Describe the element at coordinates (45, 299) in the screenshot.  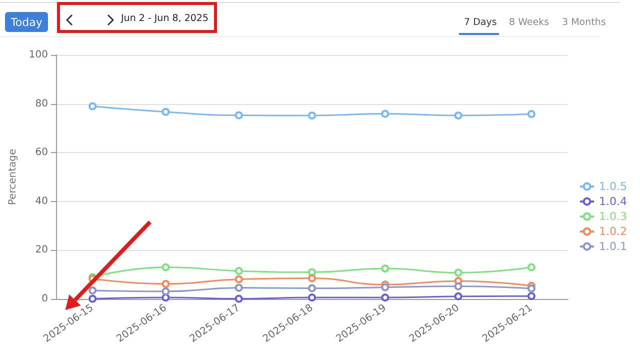
I see `y-tick-label: 0` at that location.